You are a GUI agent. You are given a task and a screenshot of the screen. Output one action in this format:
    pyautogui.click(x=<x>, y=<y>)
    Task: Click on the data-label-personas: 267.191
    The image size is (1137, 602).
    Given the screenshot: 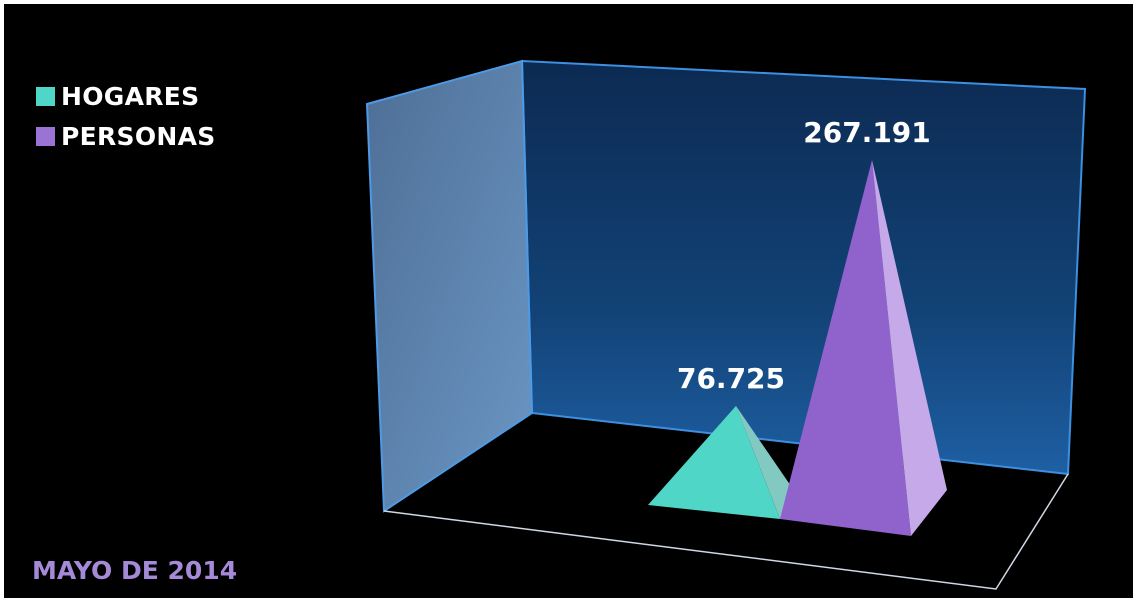 What is the action you would take?
    pyautogui.click(x=867, y=132)
    